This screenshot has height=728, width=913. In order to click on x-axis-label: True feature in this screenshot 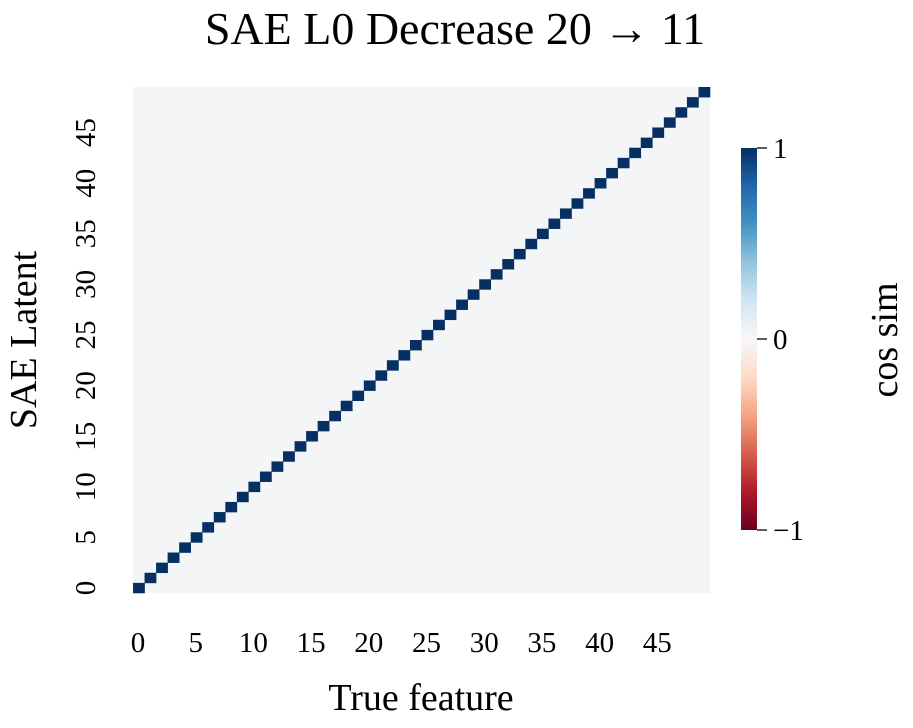, I will do `click(420, 698)`.